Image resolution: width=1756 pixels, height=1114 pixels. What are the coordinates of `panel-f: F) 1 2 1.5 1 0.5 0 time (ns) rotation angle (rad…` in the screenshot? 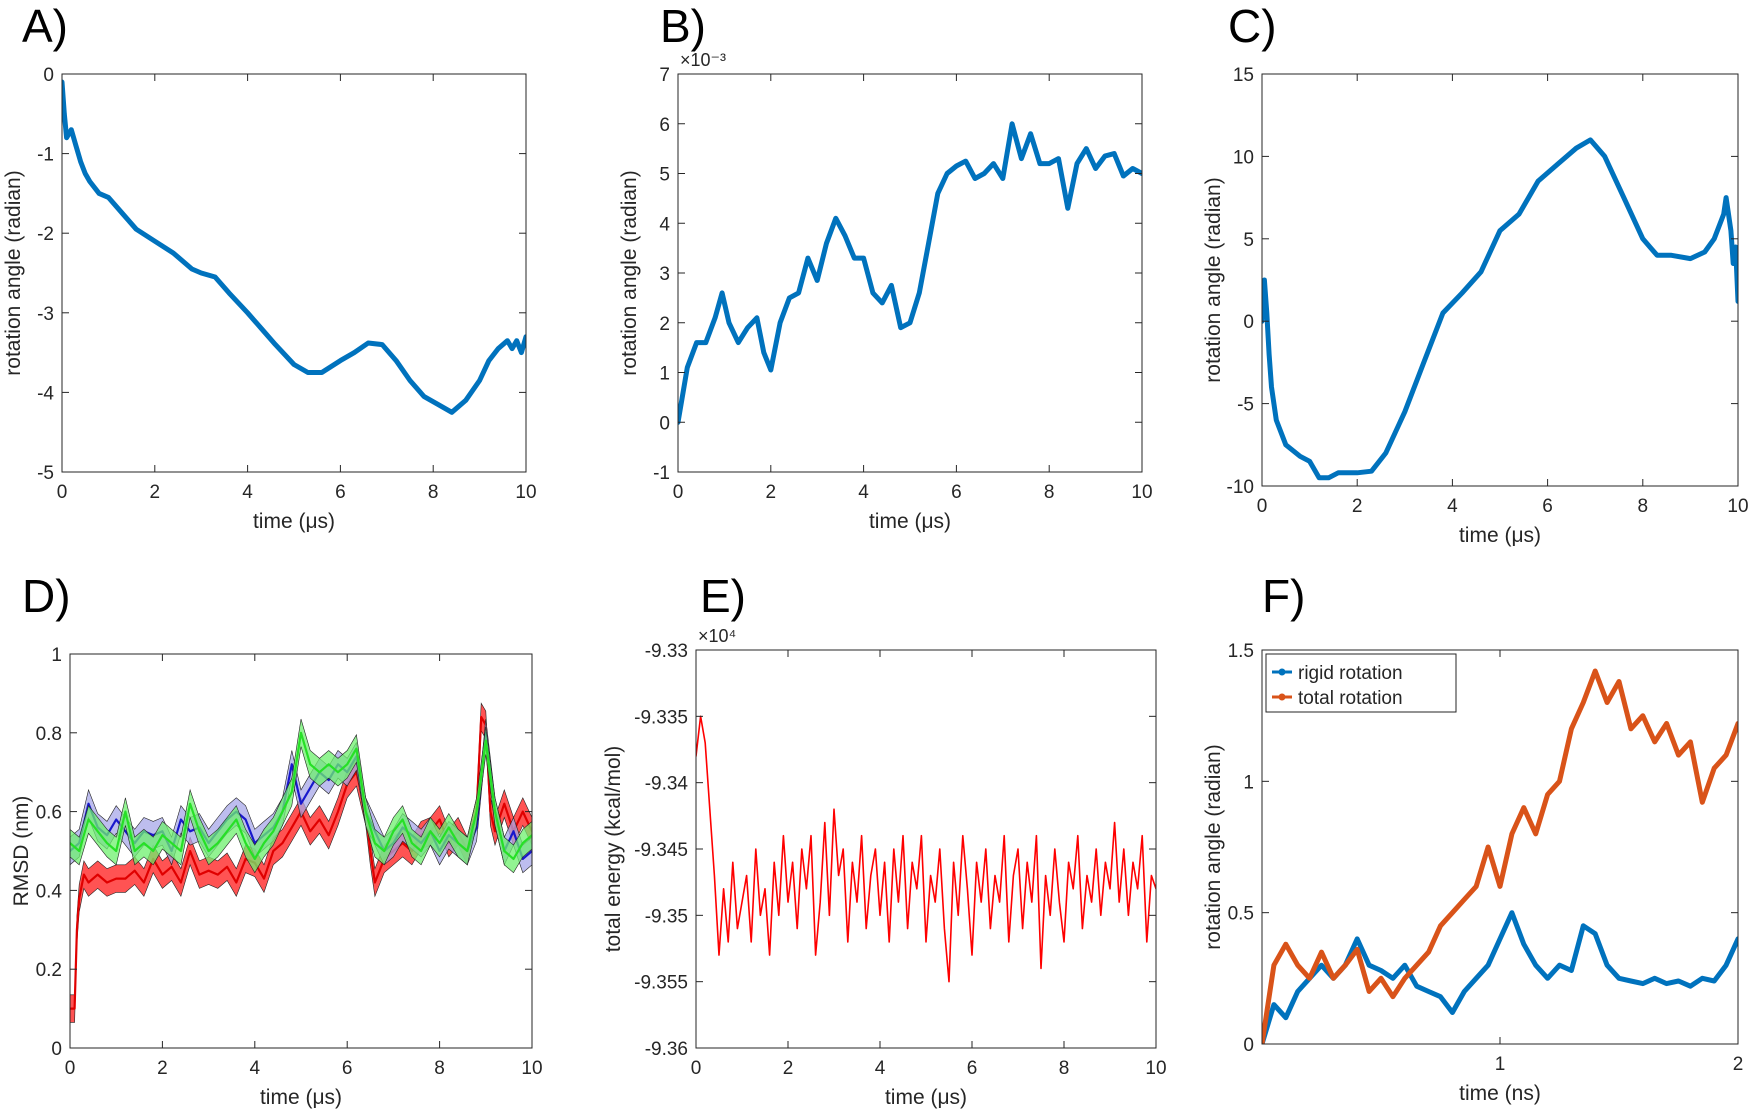 It's located at (1472, 837).